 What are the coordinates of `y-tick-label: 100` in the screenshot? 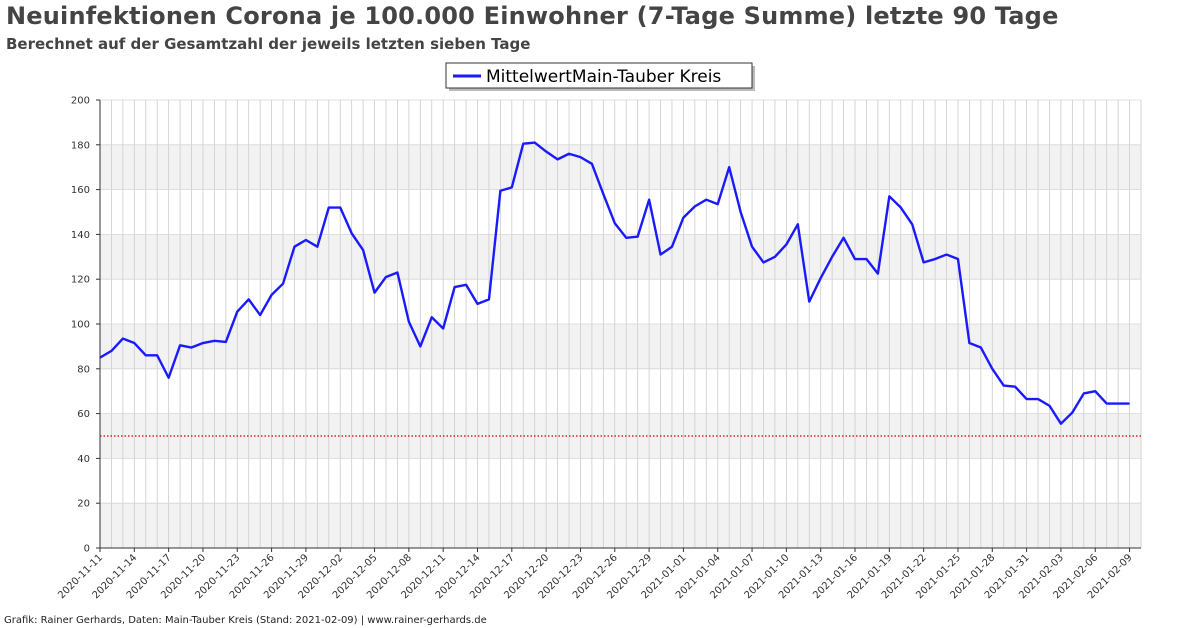 It's located at (80, 325).